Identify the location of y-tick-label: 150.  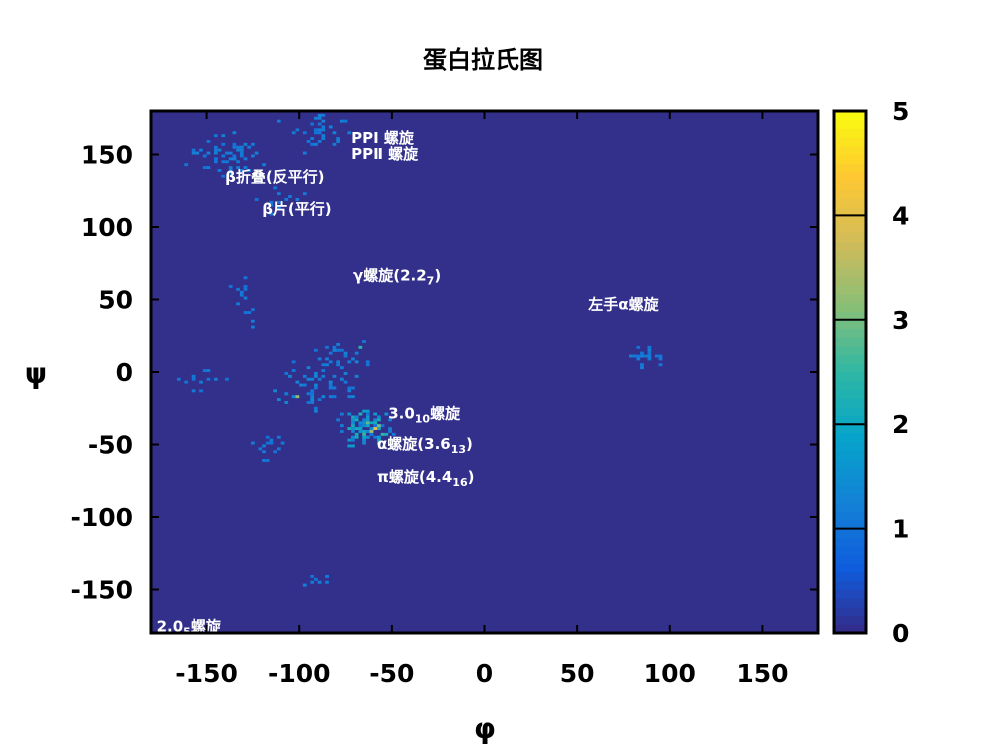
(107, 155).